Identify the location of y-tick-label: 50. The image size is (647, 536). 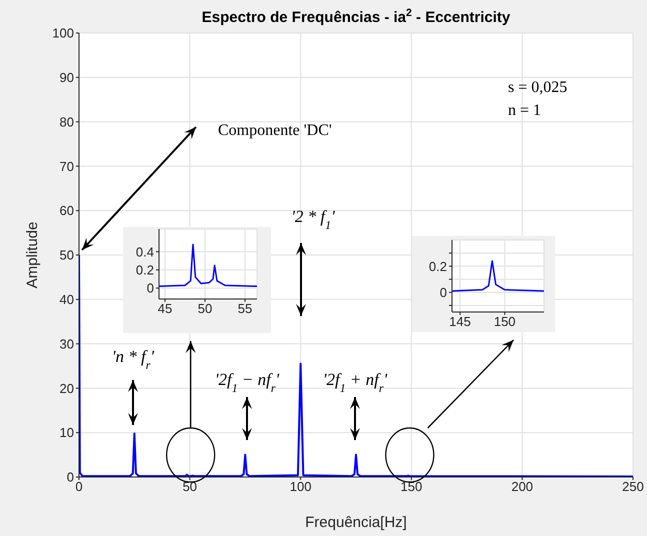
(67, 255).